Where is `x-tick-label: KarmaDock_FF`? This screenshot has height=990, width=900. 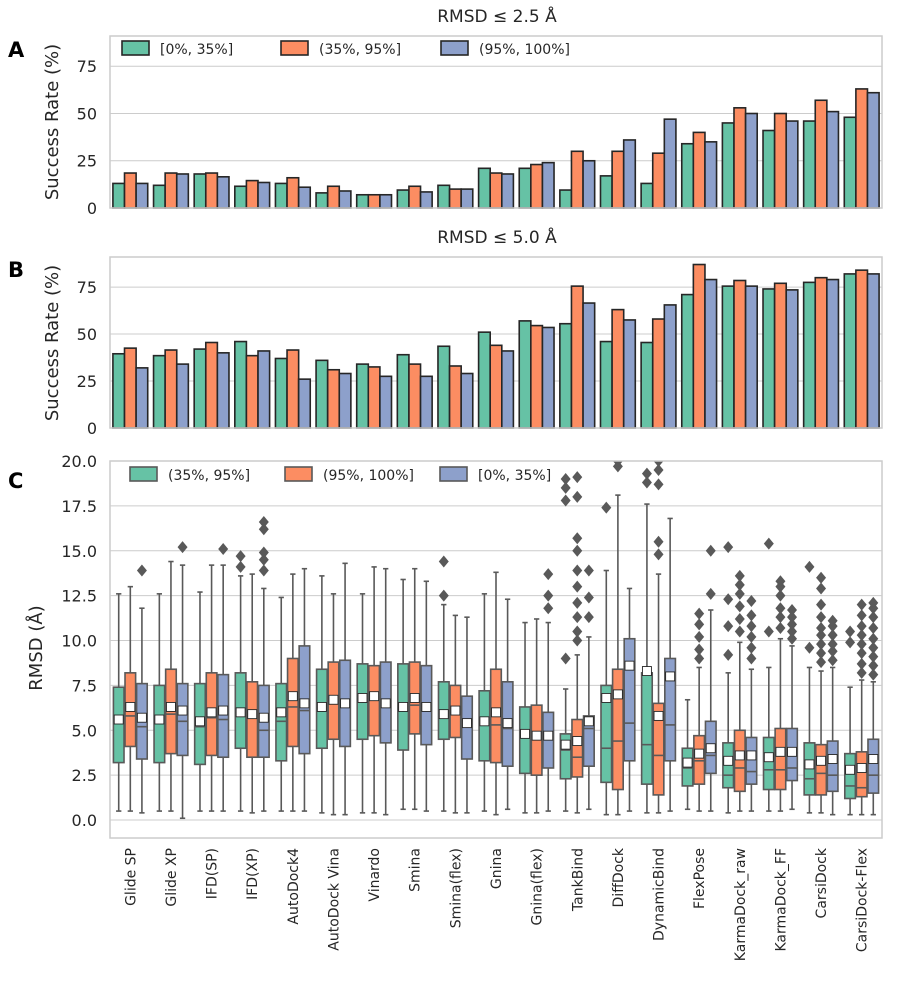 x-tick-label: KarmaDock_FF is located at coordinates (781, 900).